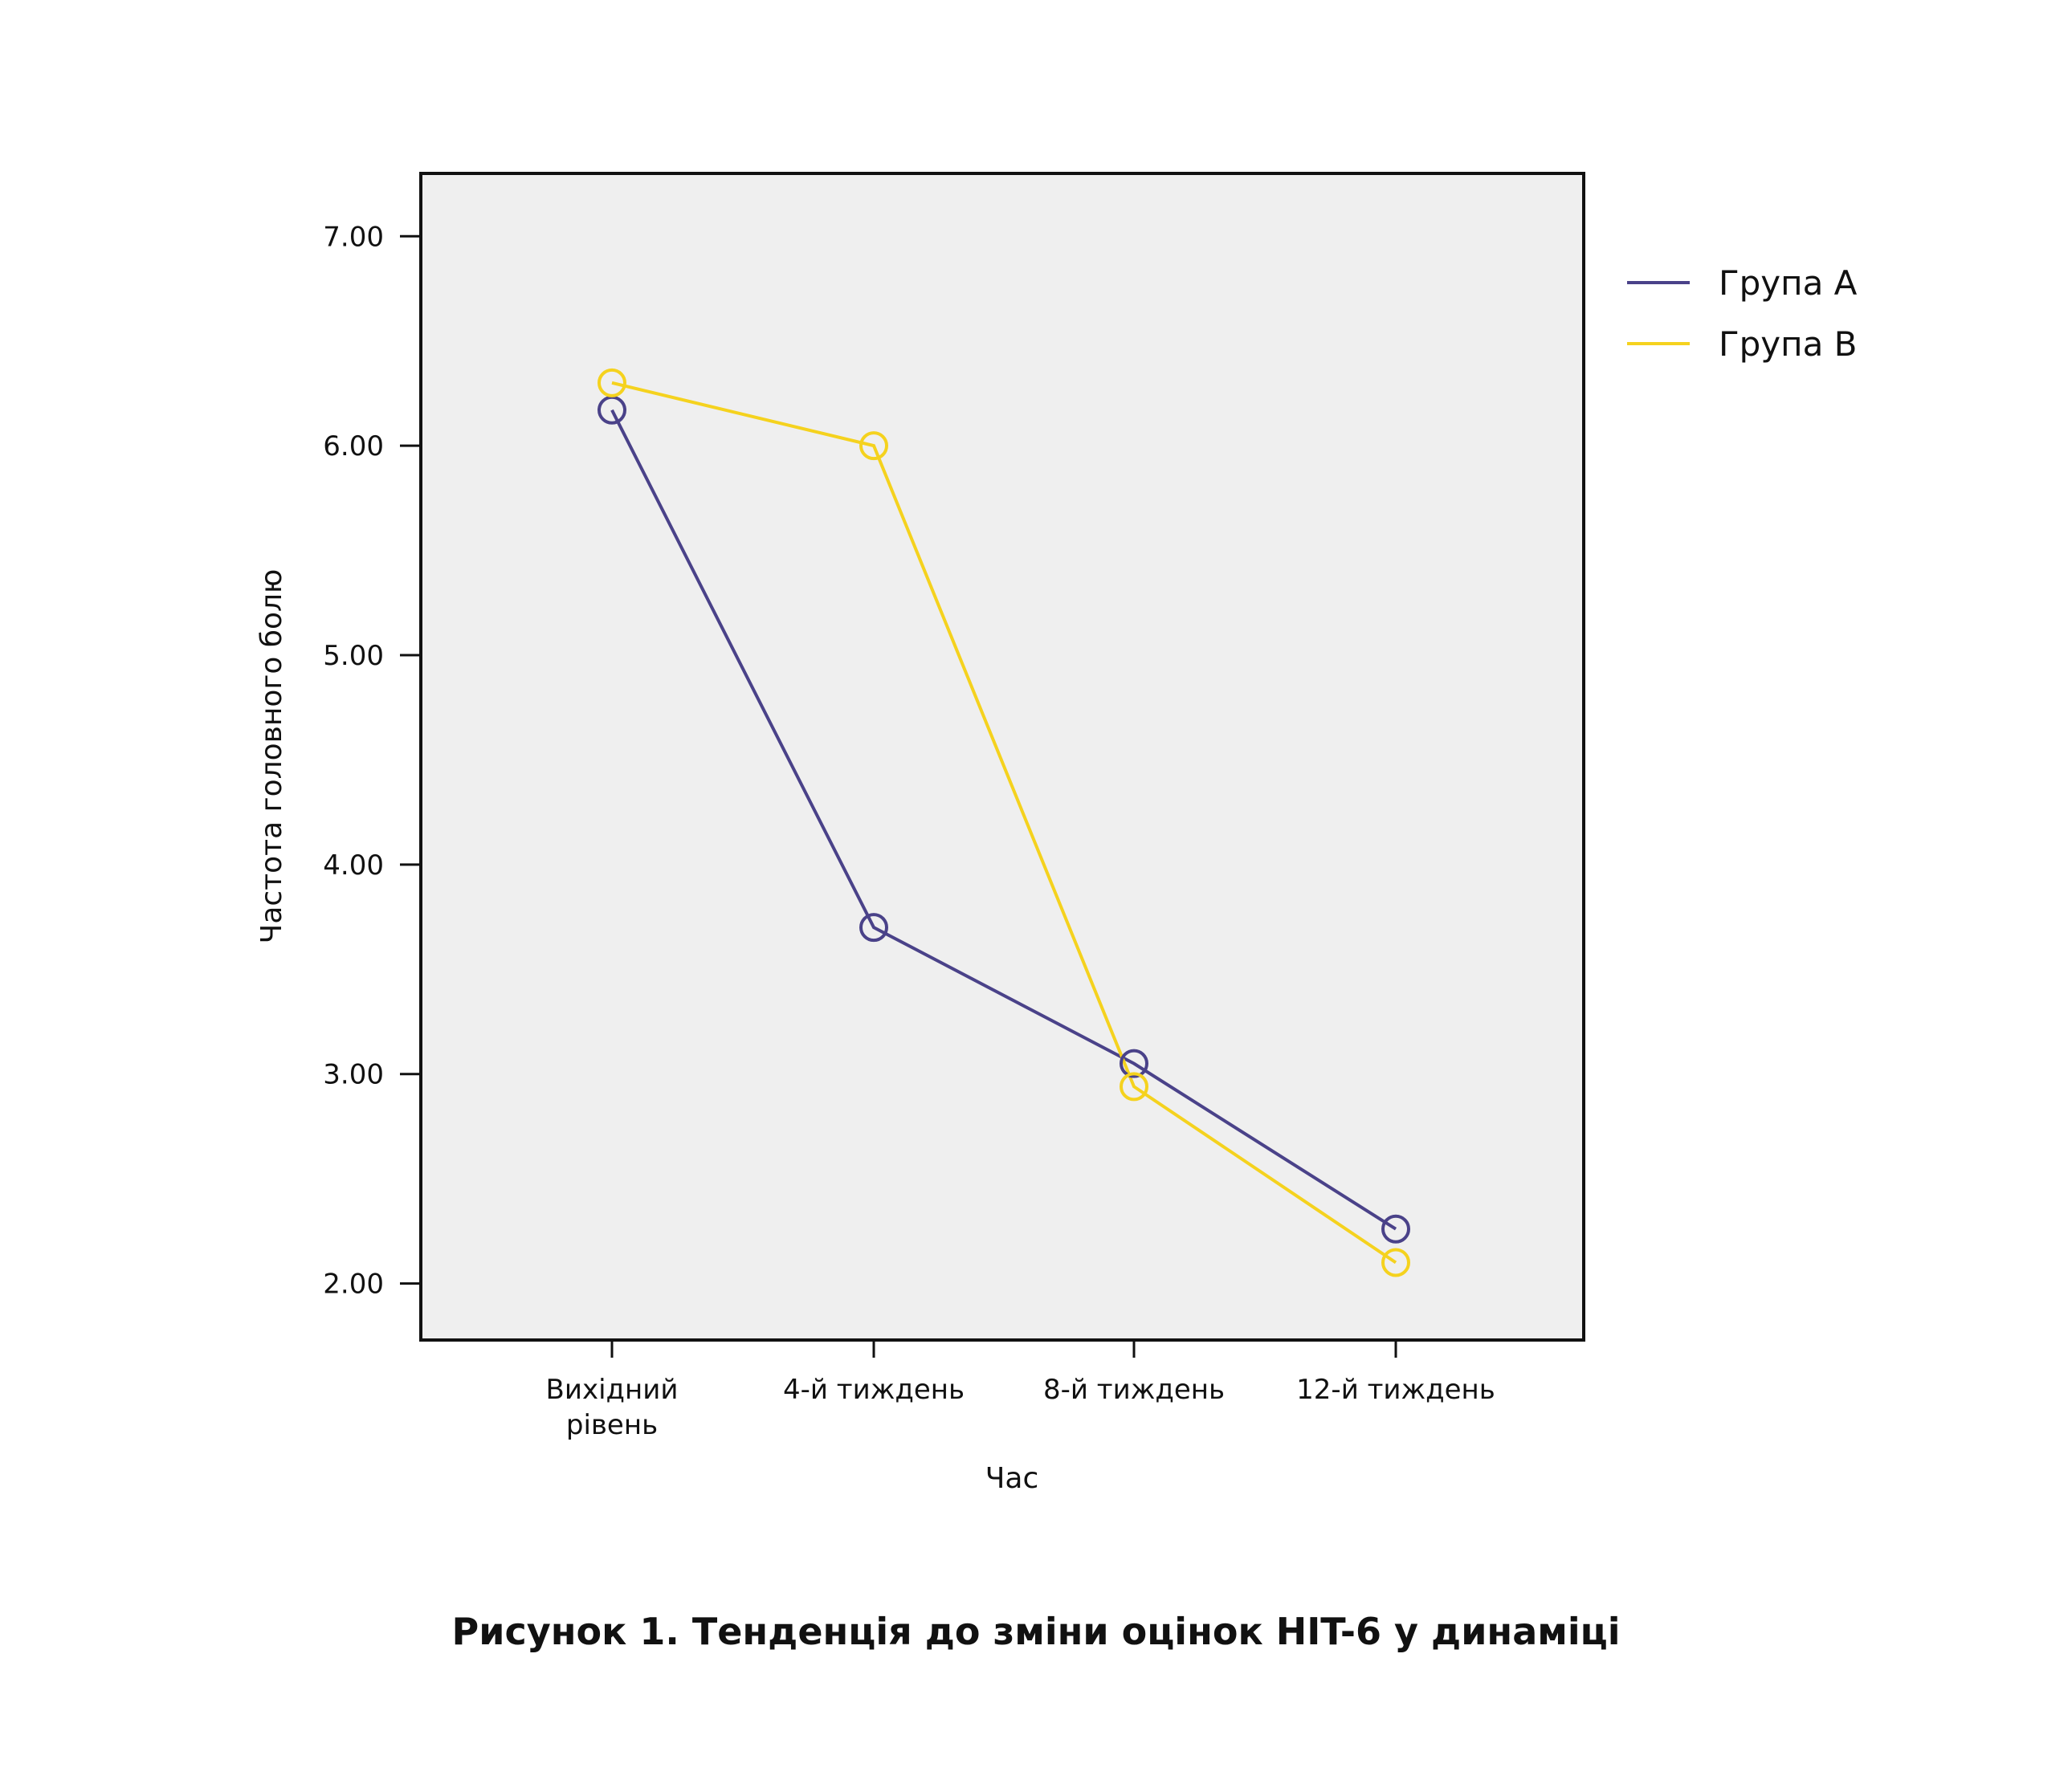  I want to click on y-axis-title: Частота головного болю, so click(271, 756).